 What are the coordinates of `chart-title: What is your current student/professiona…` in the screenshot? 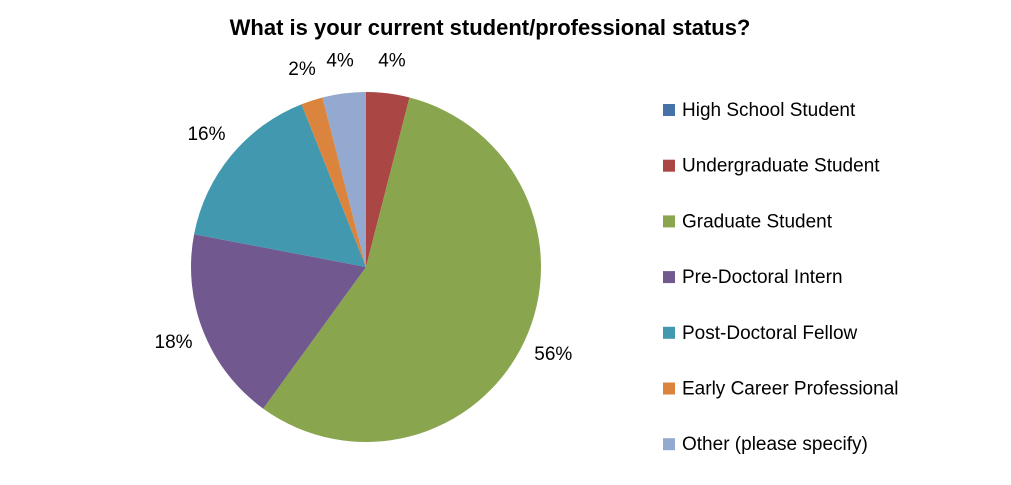 It's located at (490, 27).